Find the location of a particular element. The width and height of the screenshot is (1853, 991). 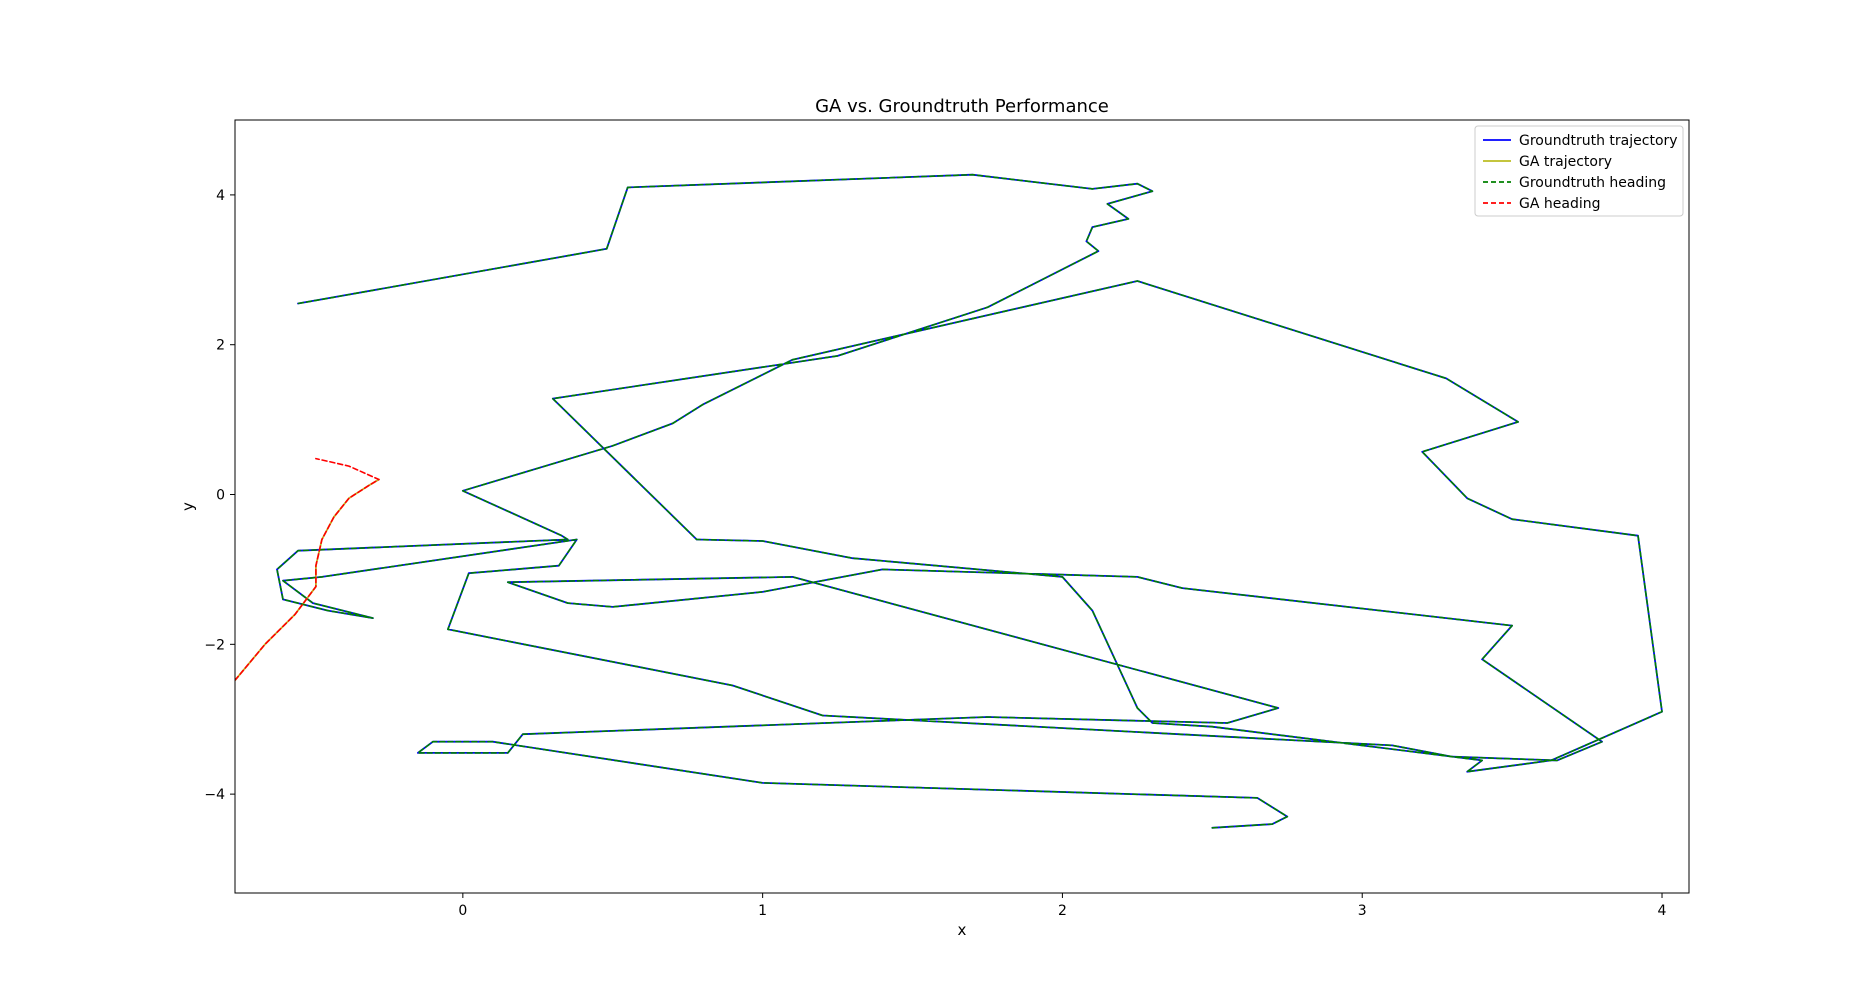

x-axis-label: x is located at coordinates (962, 930).